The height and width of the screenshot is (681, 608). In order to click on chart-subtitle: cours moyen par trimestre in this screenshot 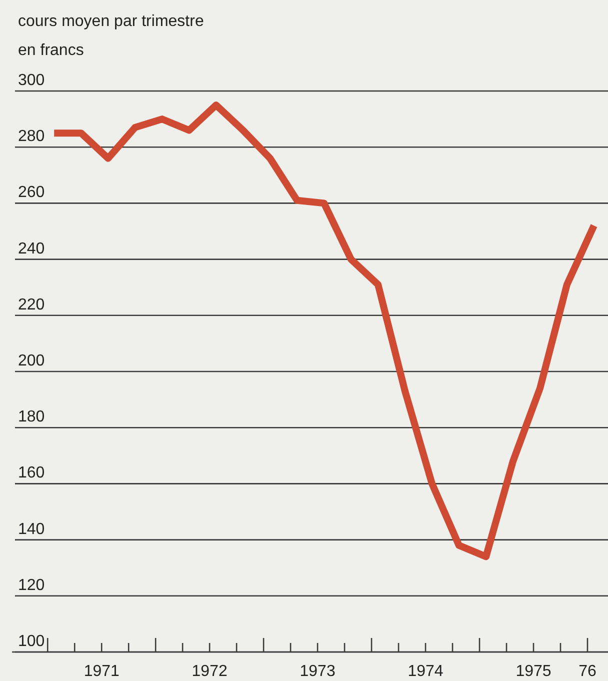, I will do `click(111, 21)`.